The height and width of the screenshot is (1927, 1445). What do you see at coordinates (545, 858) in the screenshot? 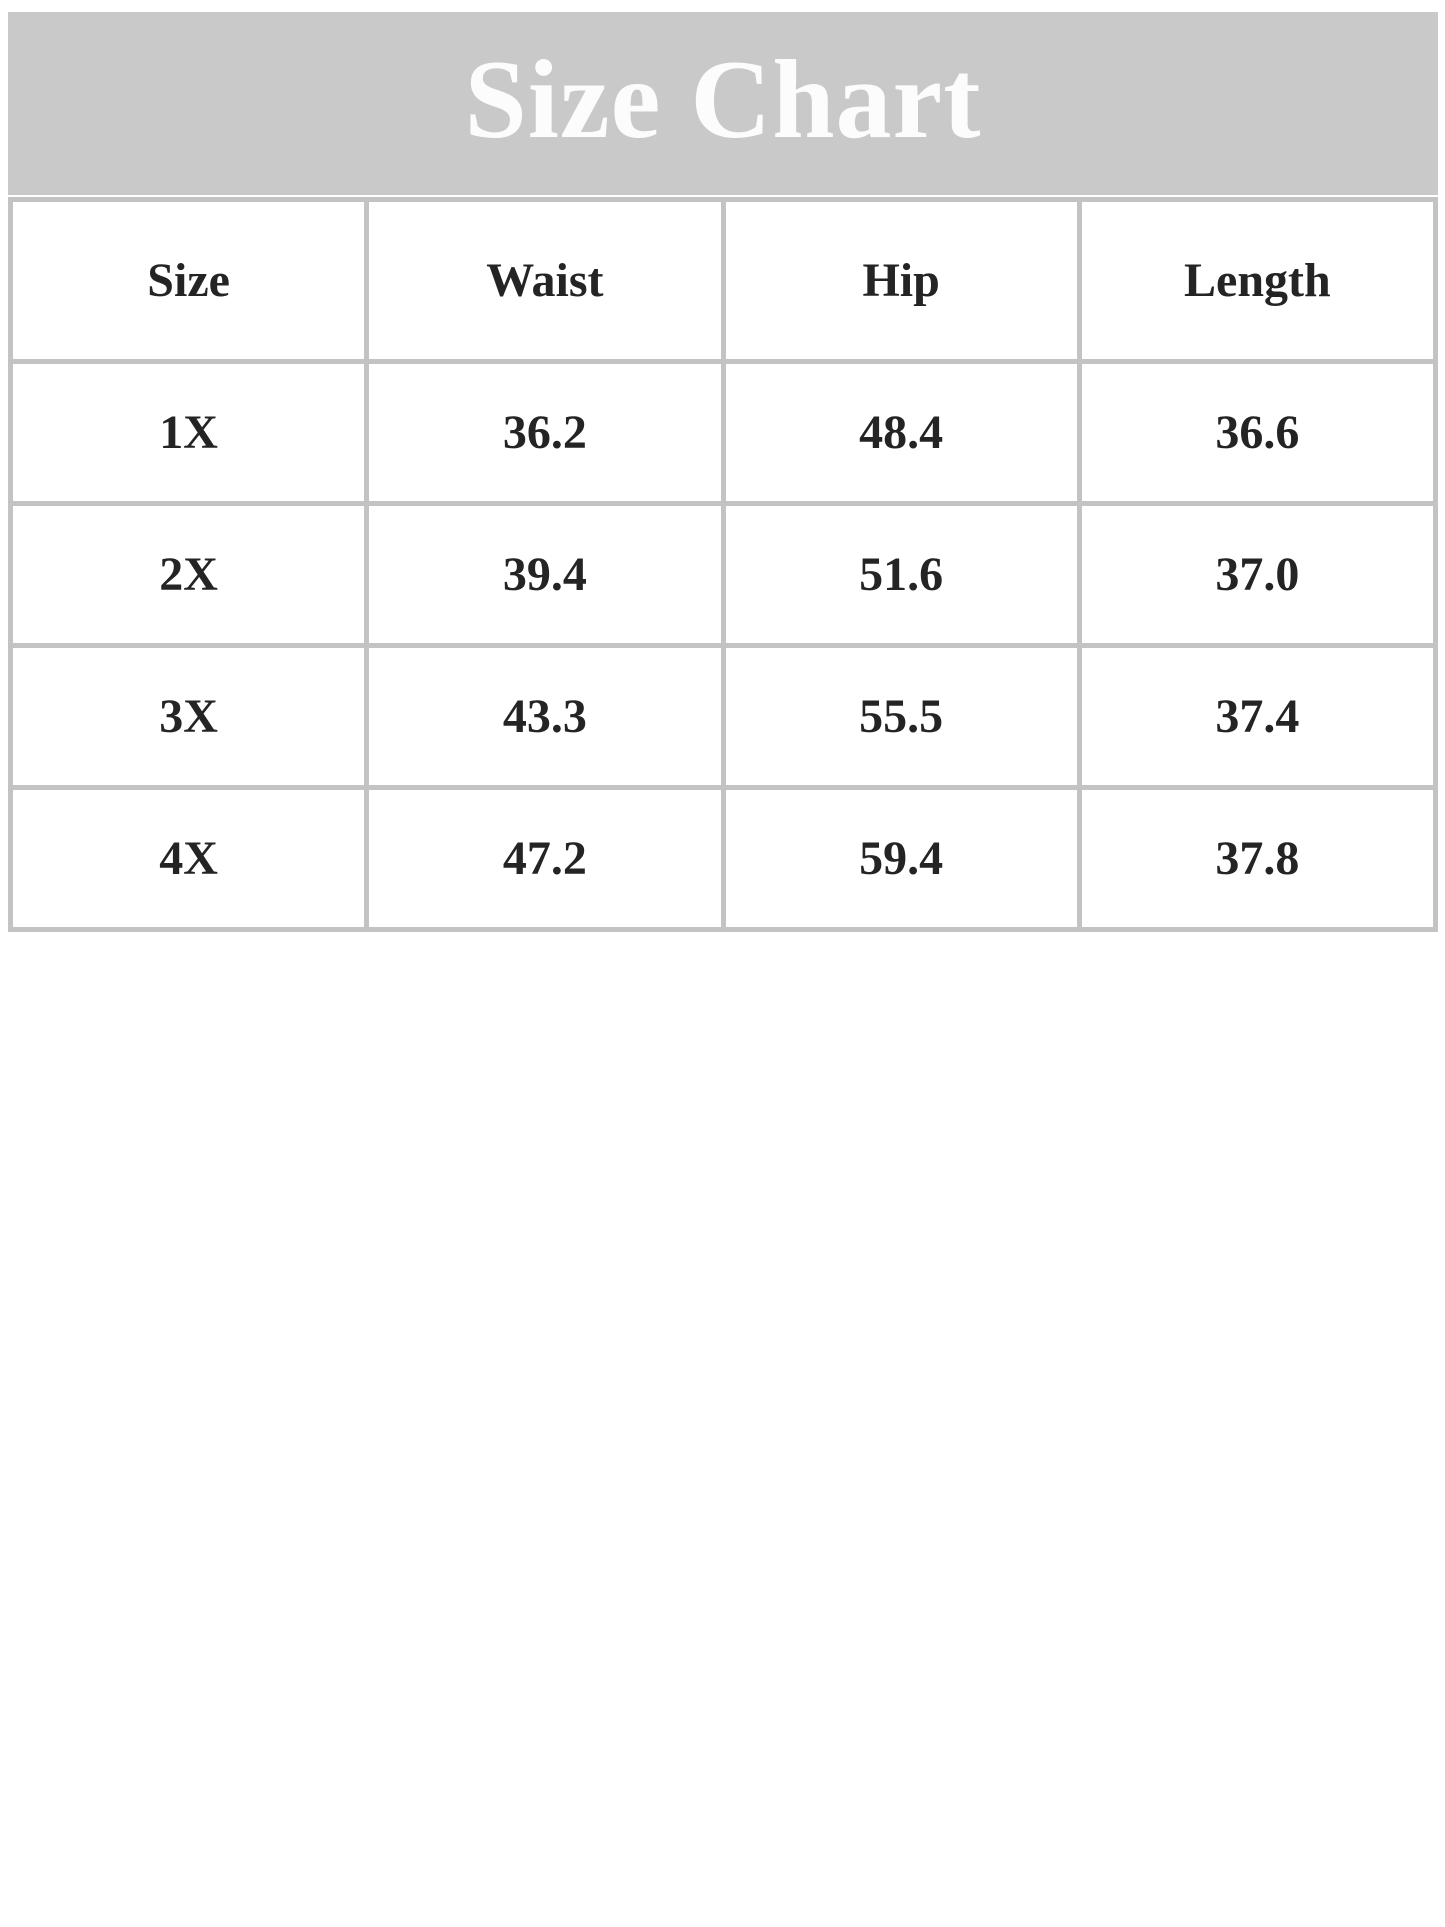
I see `cell-4x-waist: 47.2` at bounding box center [545, 858].